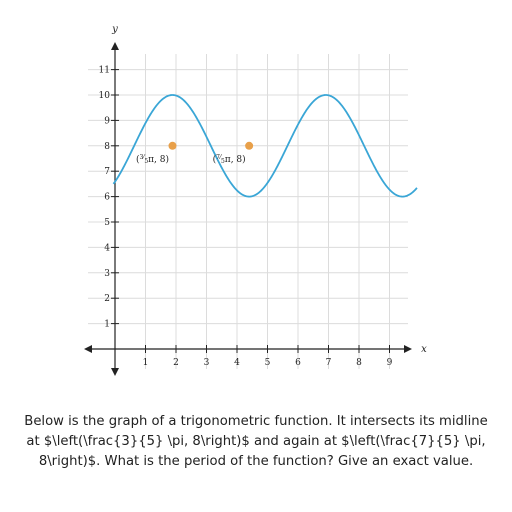  I want to click on midline-points: (3⁄5π, 8) (7⁄5π, 8), so click(195, 153).